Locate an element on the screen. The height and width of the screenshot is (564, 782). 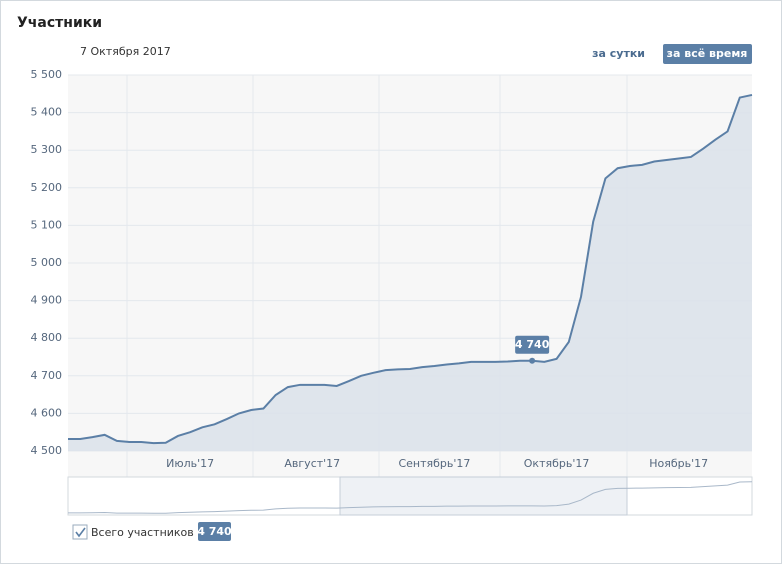
range-button: за сутки is located at coordinates (618, 53).